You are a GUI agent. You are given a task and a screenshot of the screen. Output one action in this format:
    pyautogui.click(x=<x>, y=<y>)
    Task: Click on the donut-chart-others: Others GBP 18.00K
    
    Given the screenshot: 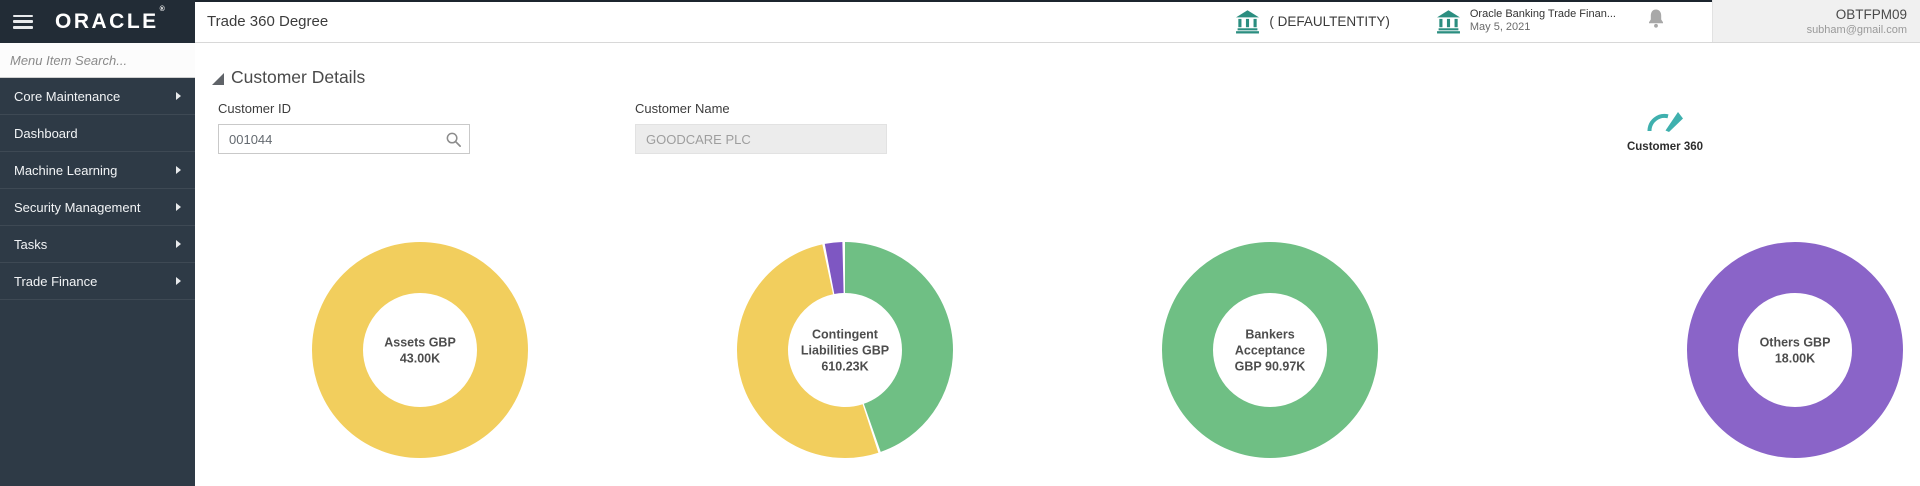 What is the action you would take?
    pyautogui.click(x=1795, y=350)
    